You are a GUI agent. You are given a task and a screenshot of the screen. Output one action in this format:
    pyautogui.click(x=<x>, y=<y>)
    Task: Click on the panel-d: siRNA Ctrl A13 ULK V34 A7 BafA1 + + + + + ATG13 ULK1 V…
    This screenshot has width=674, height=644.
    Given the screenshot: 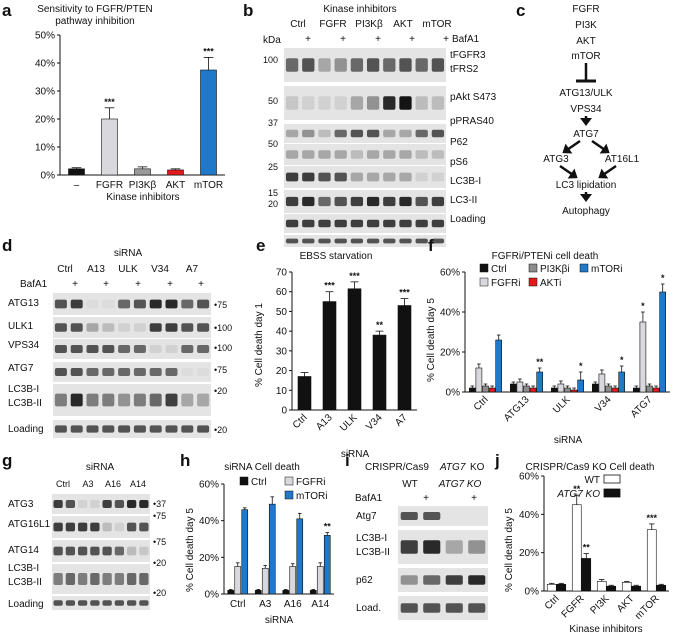 What is the action you would take?
    pyautogui.click(x=120, y=343)
    